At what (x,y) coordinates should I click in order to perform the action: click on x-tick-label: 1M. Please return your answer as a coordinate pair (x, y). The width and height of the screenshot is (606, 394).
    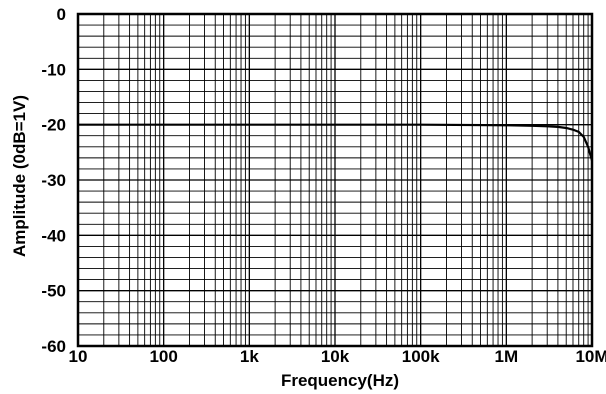
    Looking at the image, I should click on (507, 356).